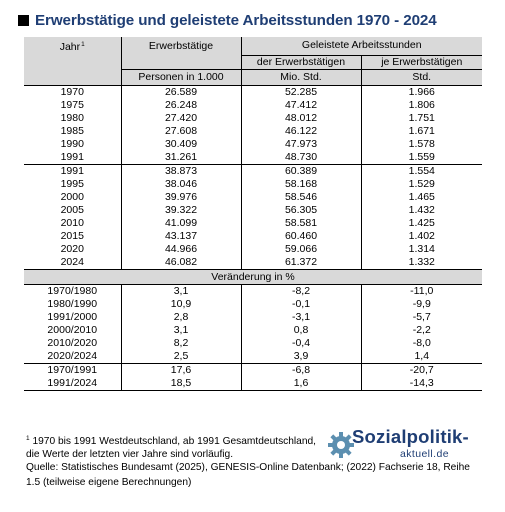 The width and height of the screenshot is (505, 512). Describe the element at coordinates (421, 144) in the screenshot. I see `cell-stunden-je: 1.578` at that location.